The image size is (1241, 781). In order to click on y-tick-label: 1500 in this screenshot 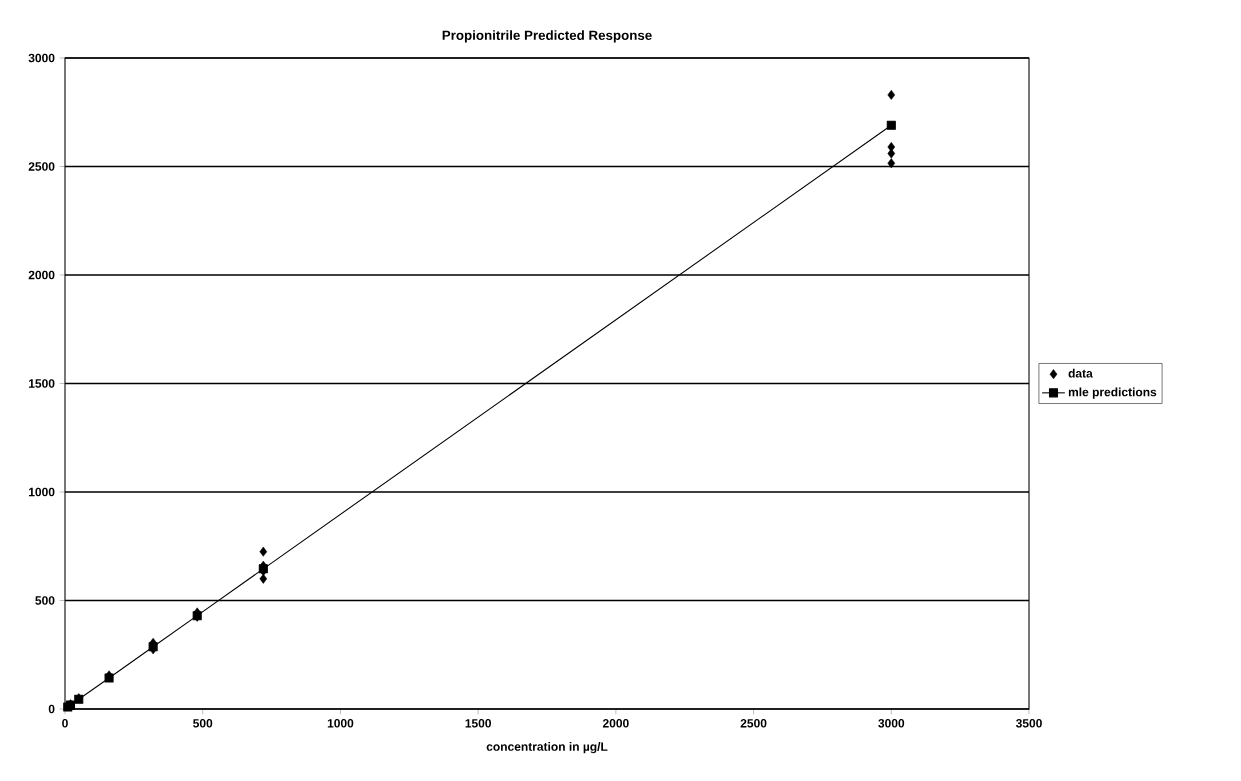, I will do `click(42, 383)`.